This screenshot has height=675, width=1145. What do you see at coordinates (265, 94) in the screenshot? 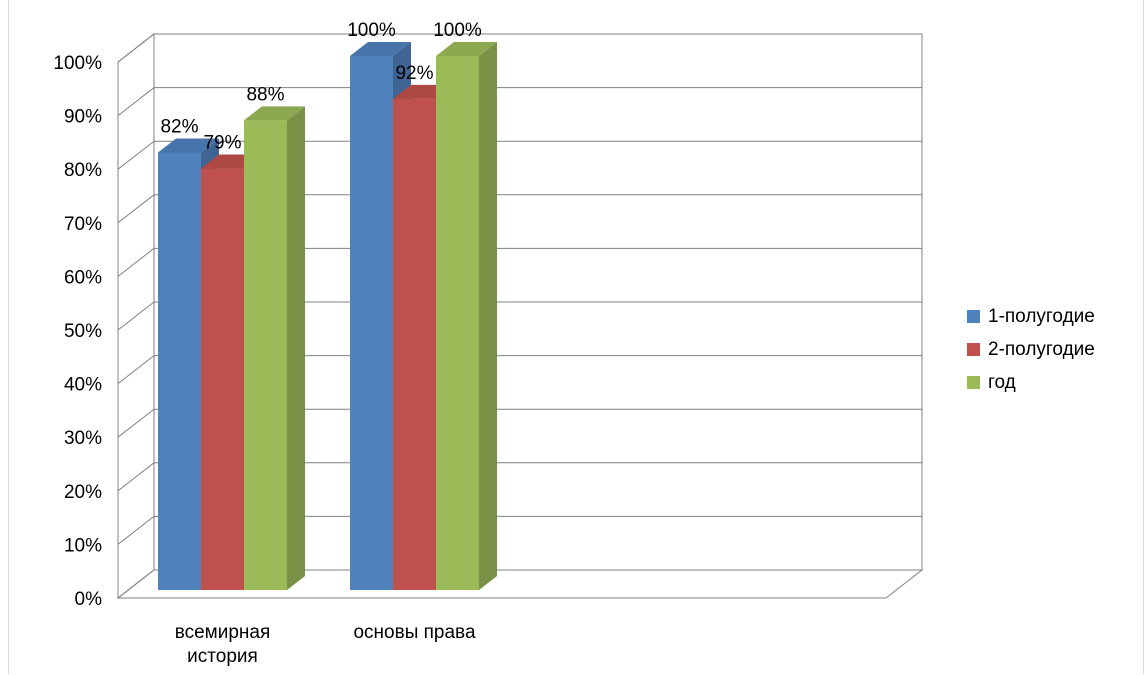
I see `data-label: 88%` at bounding box center [265, 94].